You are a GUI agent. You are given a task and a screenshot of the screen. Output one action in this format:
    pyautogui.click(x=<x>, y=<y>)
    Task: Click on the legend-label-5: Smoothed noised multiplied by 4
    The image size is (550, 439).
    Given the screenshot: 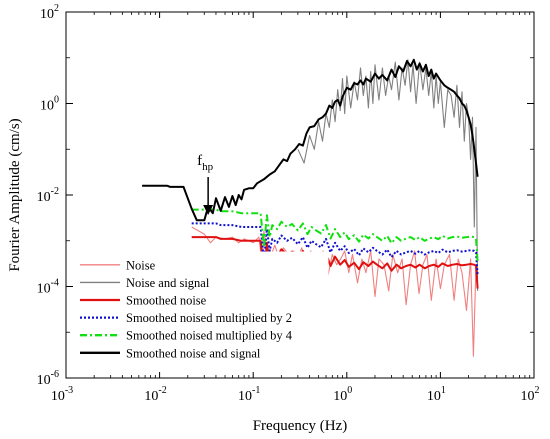 What is the action you would take?
    pyautogui.click(x=209, y=336)
    